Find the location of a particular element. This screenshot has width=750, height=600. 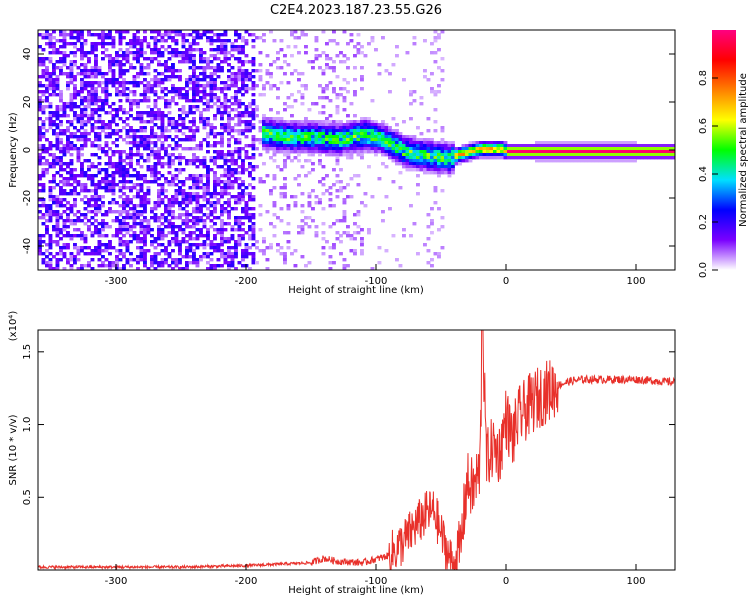

snr-y-tick-label: 1.0 is located at coordinates (27, 425).